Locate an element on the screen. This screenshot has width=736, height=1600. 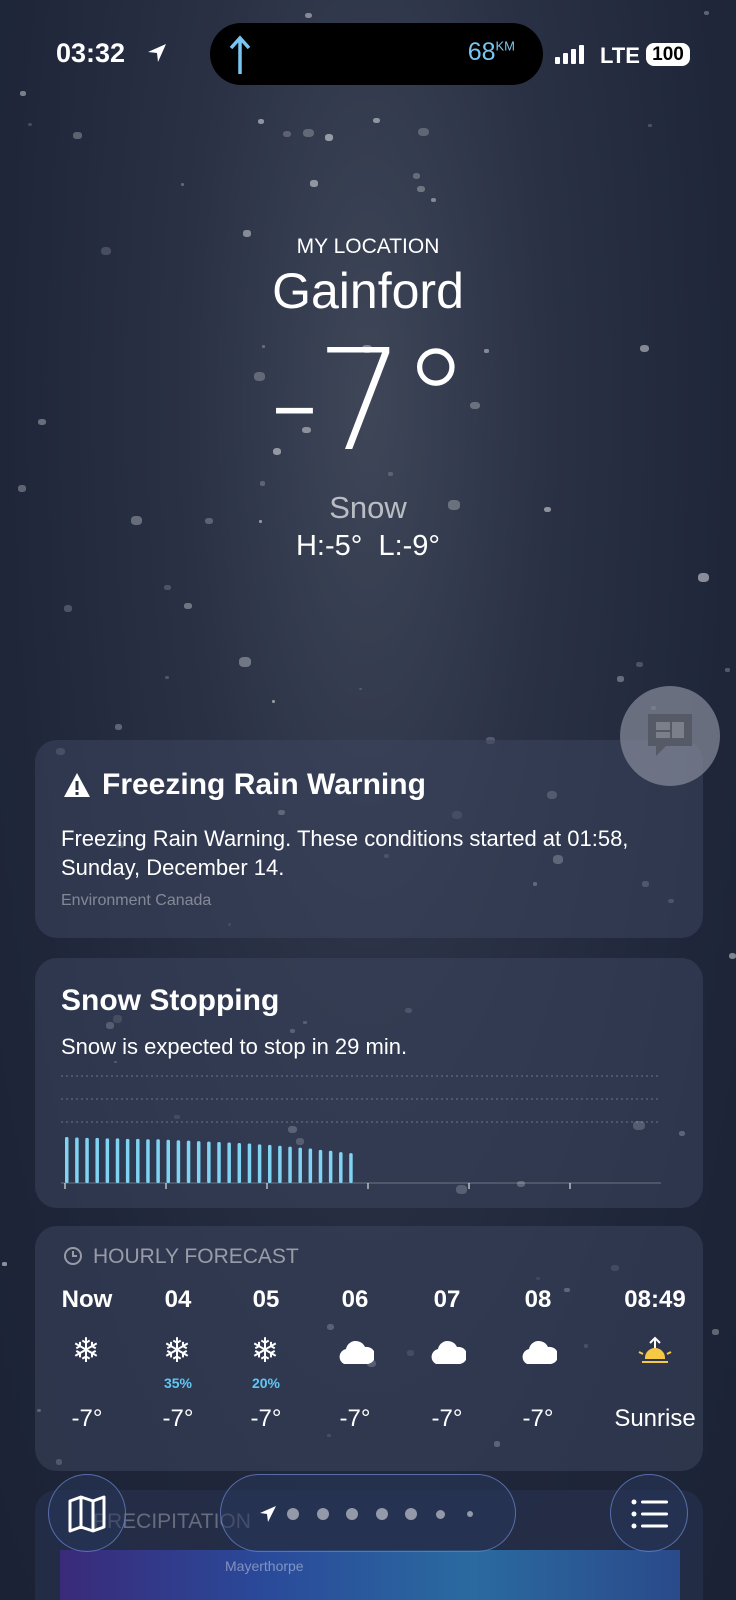
chat-icon is located at coordinates (670, 735).